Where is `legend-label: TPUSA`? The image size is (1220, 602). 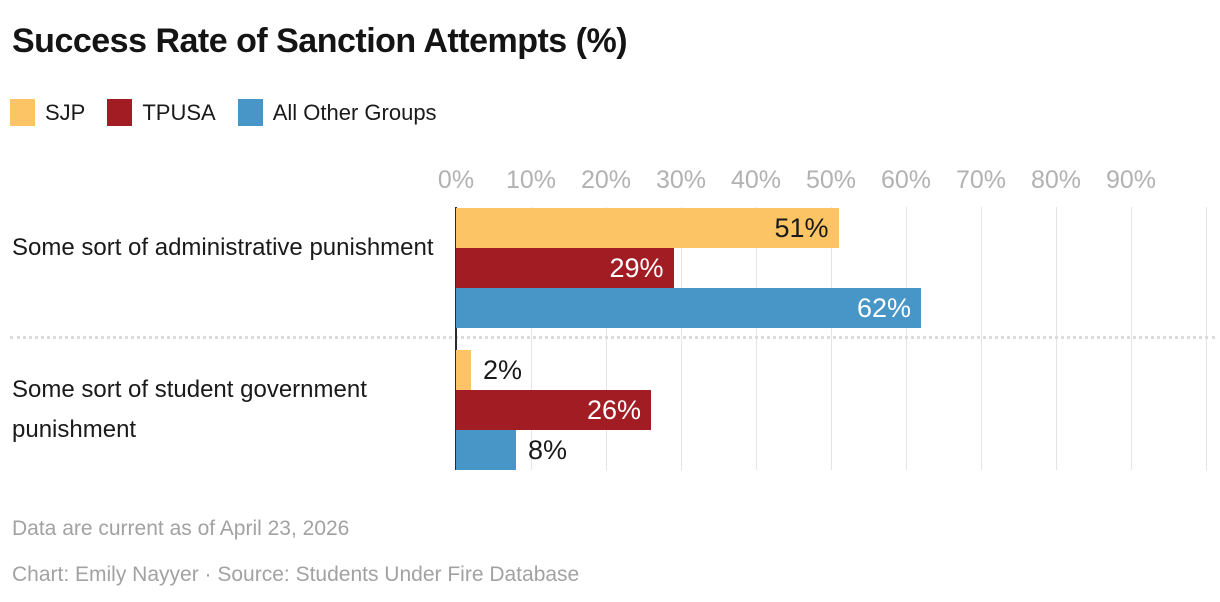
legend-label: TPUSA is located at coordinates (179, 112).